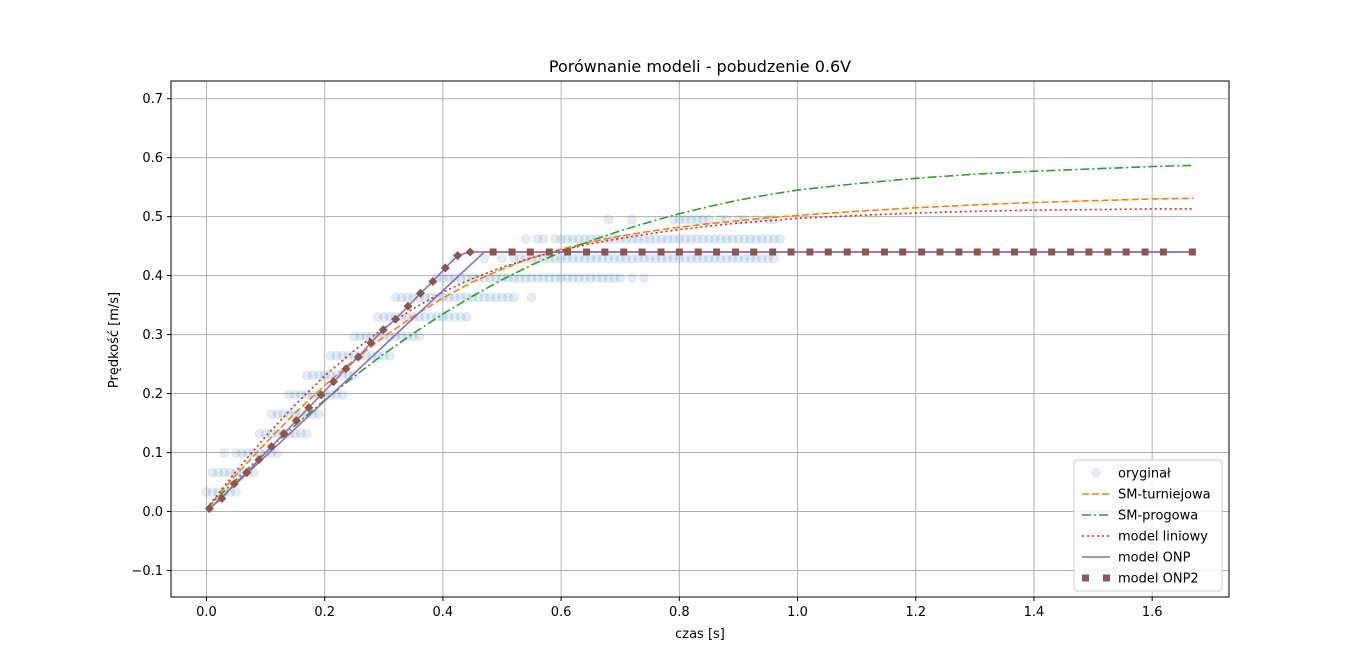  Describe the element at coordinates (1085, 578) in the screenshot. I see `legend-swatch` at that location.